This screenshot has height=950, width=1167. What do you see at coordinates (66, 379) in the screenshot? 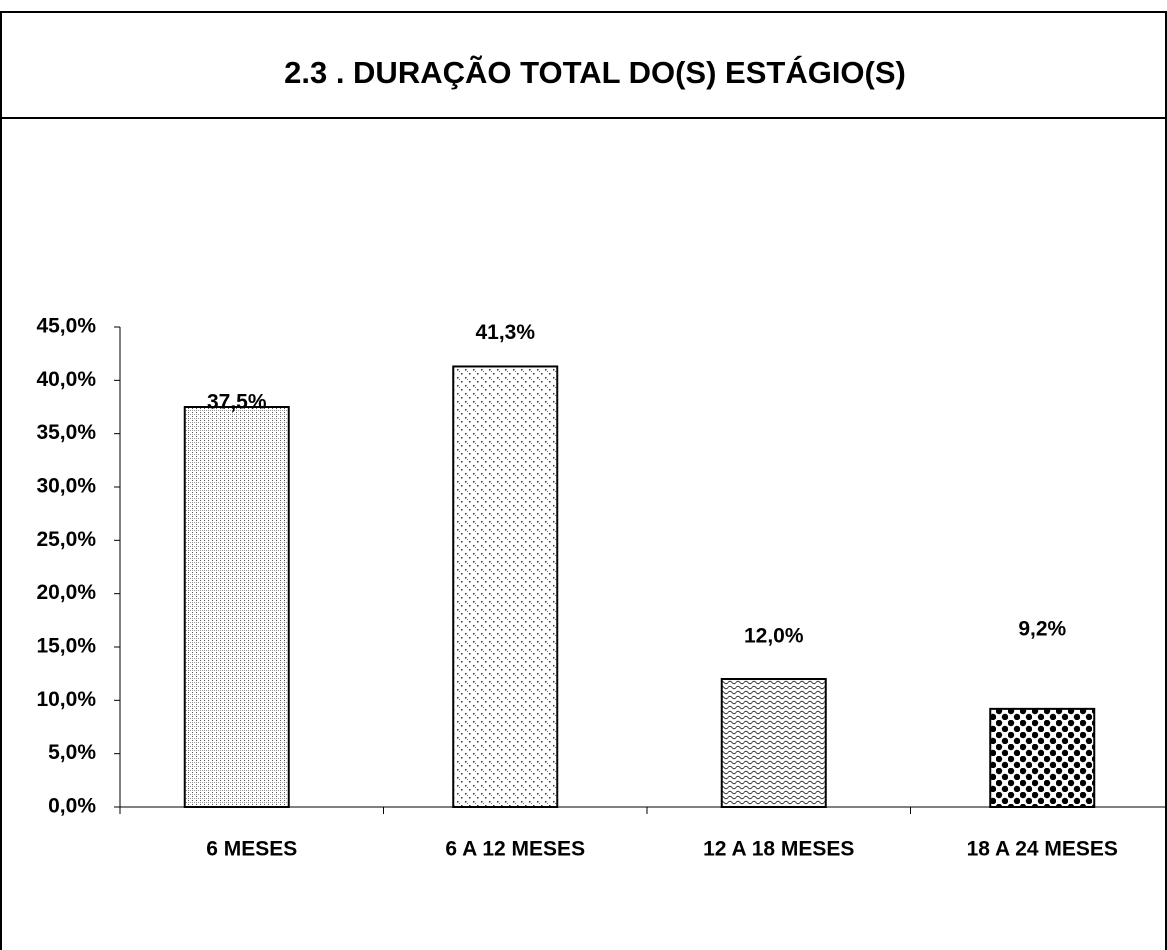
I see `y-tick-label: 40,0%` at bounding box center [66, 379].